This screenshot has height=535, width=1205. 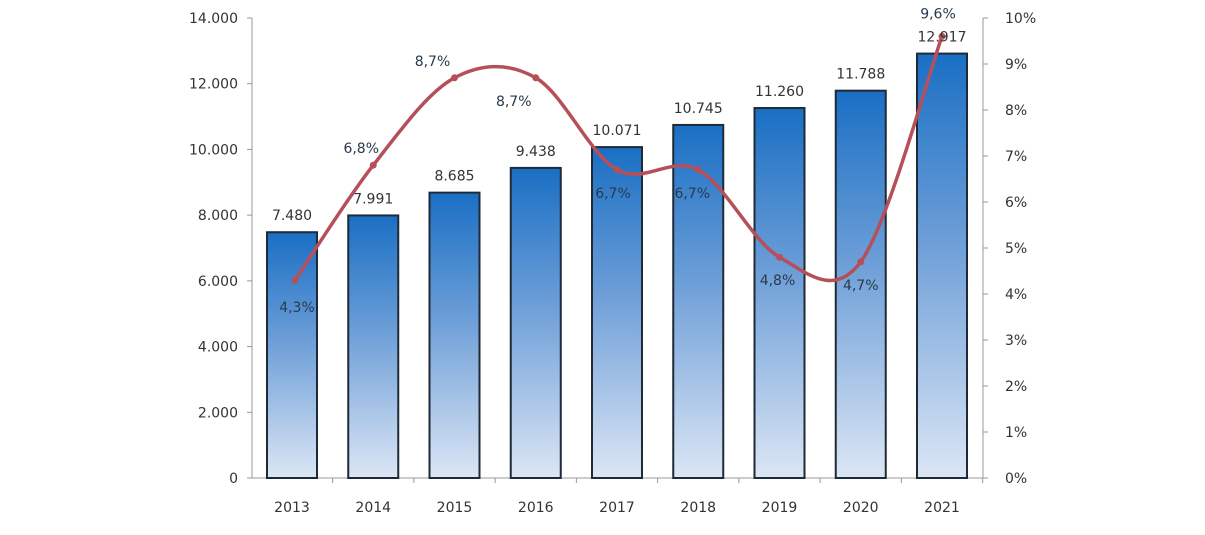 I want to click on x-tick-label: 2017, so click(x=617, y=508).